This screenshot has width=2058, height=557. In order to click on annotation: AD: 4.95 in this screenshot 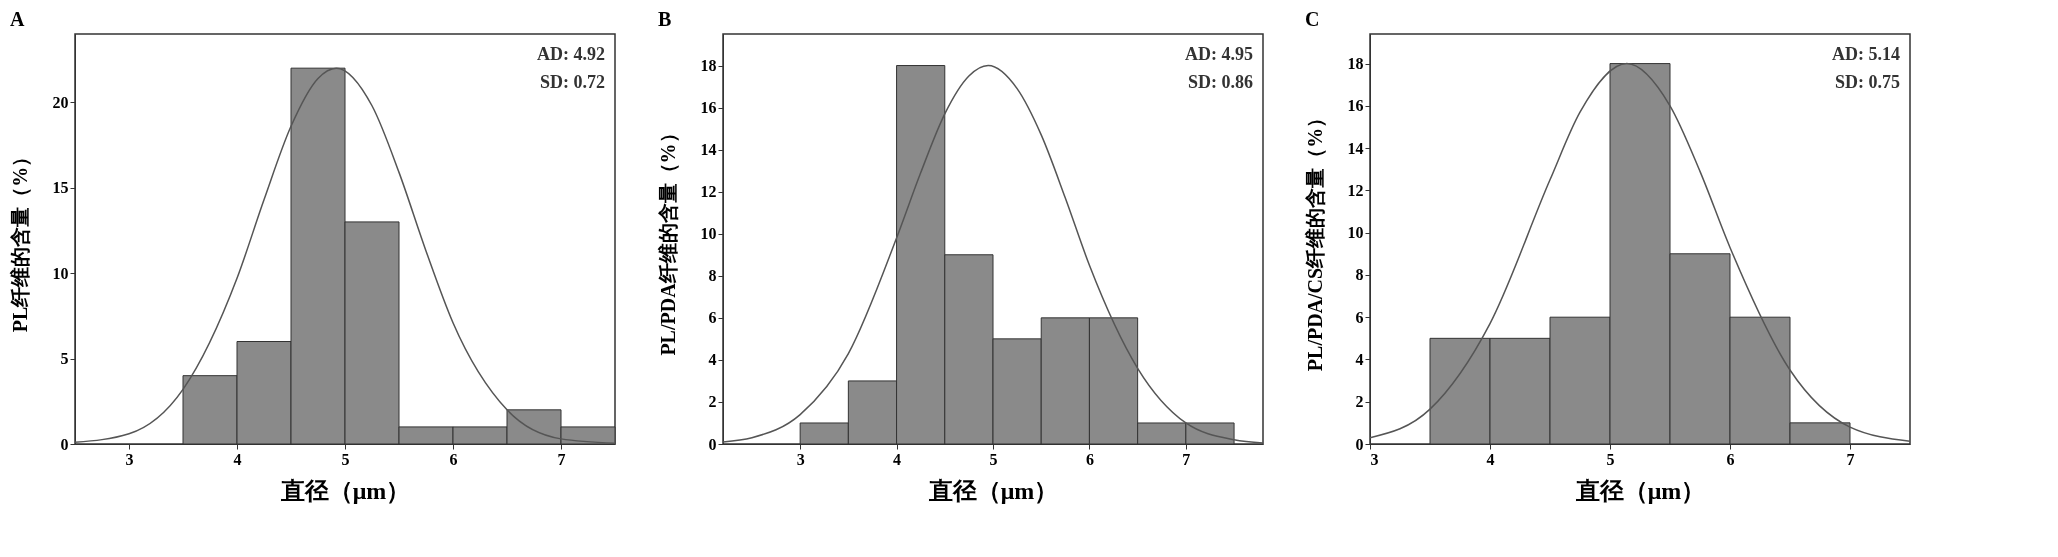, I will do `click(1219, 54)`.